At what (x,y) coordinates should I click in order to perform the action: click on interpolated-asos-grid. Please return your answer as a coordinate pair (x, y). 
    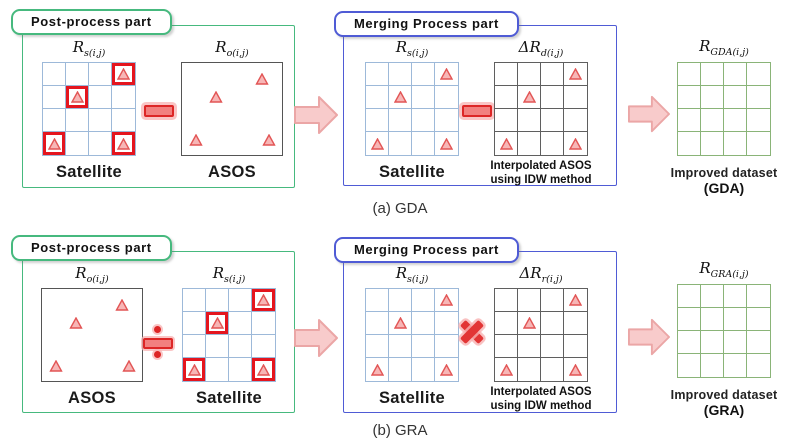
    Looking at the image, I should click on (541, 109).